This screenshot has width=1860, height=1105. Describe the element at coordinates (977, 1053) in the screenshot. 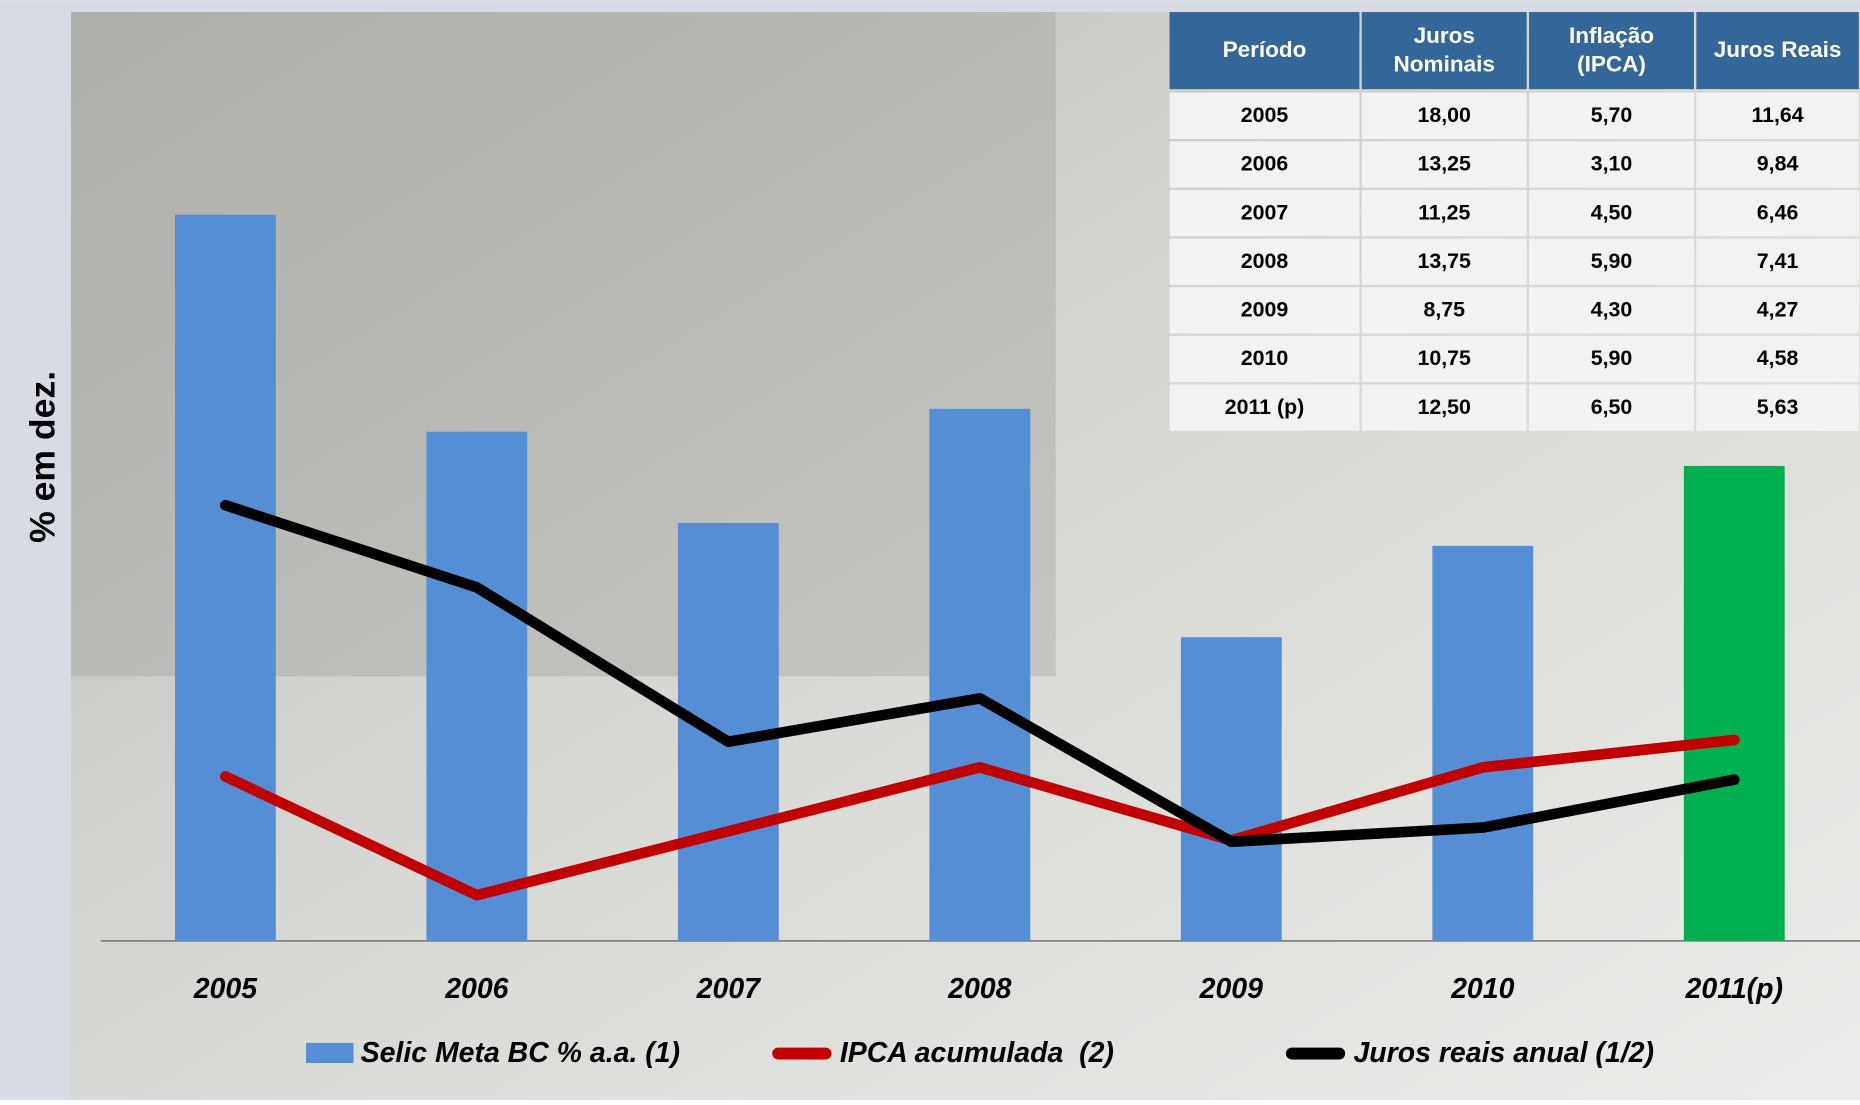

I see `legend-label: IPCA acumulada (2)` at that location.